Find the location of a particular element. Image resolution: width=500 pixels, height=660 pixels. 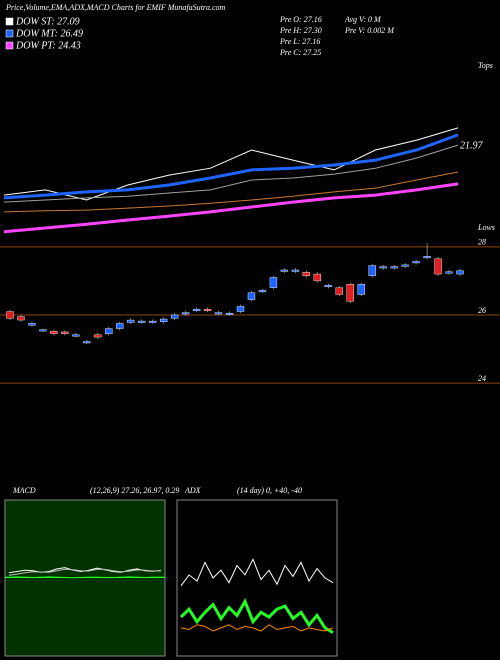

annotation: 21.97 is located at coordinates (472, 145).